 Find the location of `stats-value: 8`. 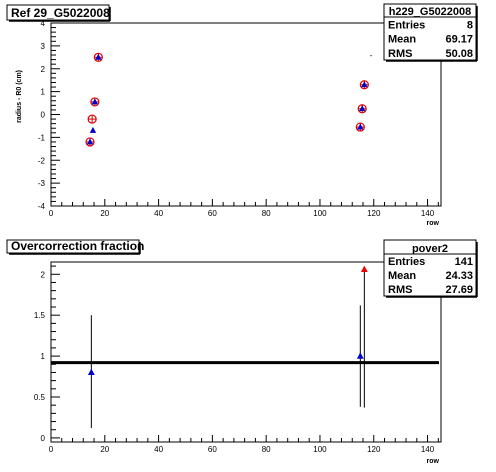

stats-value: 8 is located at coordinates (470, 25).